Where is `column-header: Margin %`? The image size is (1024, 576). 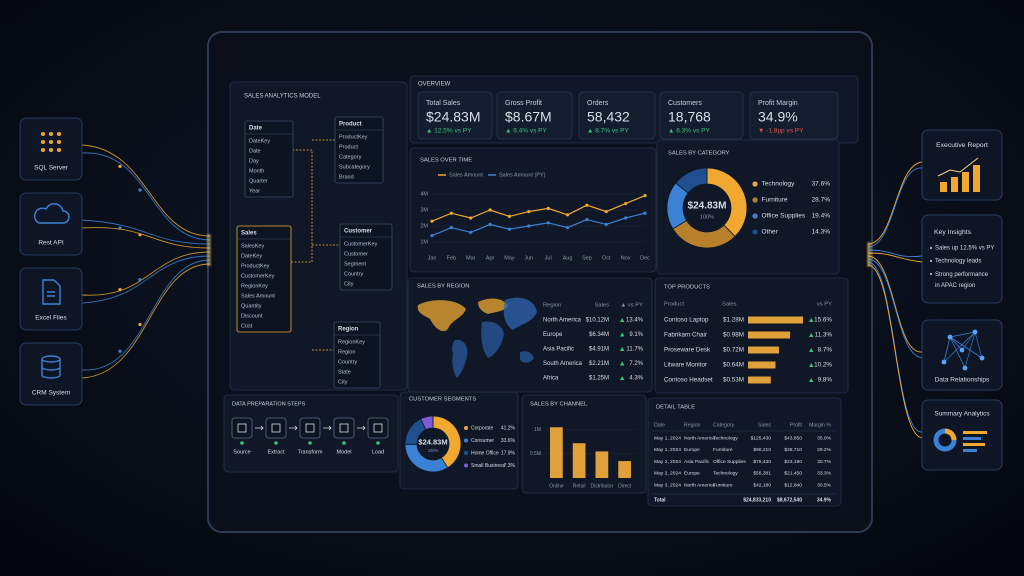 column-header: Margin % is located at coordinates (820, 425).